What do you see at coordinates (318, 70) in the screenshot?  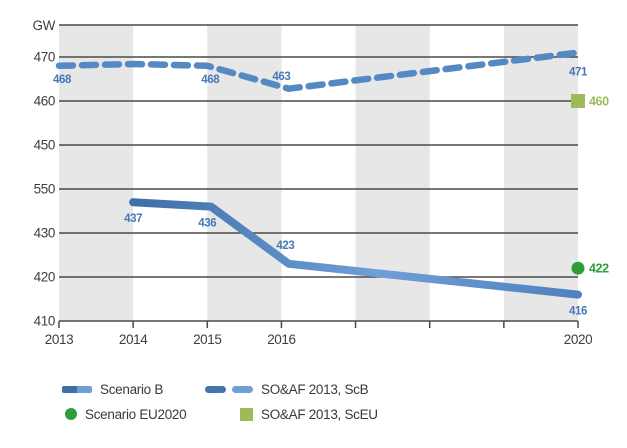 I see `soaf-scb-line` at bounding box center [318, 70].